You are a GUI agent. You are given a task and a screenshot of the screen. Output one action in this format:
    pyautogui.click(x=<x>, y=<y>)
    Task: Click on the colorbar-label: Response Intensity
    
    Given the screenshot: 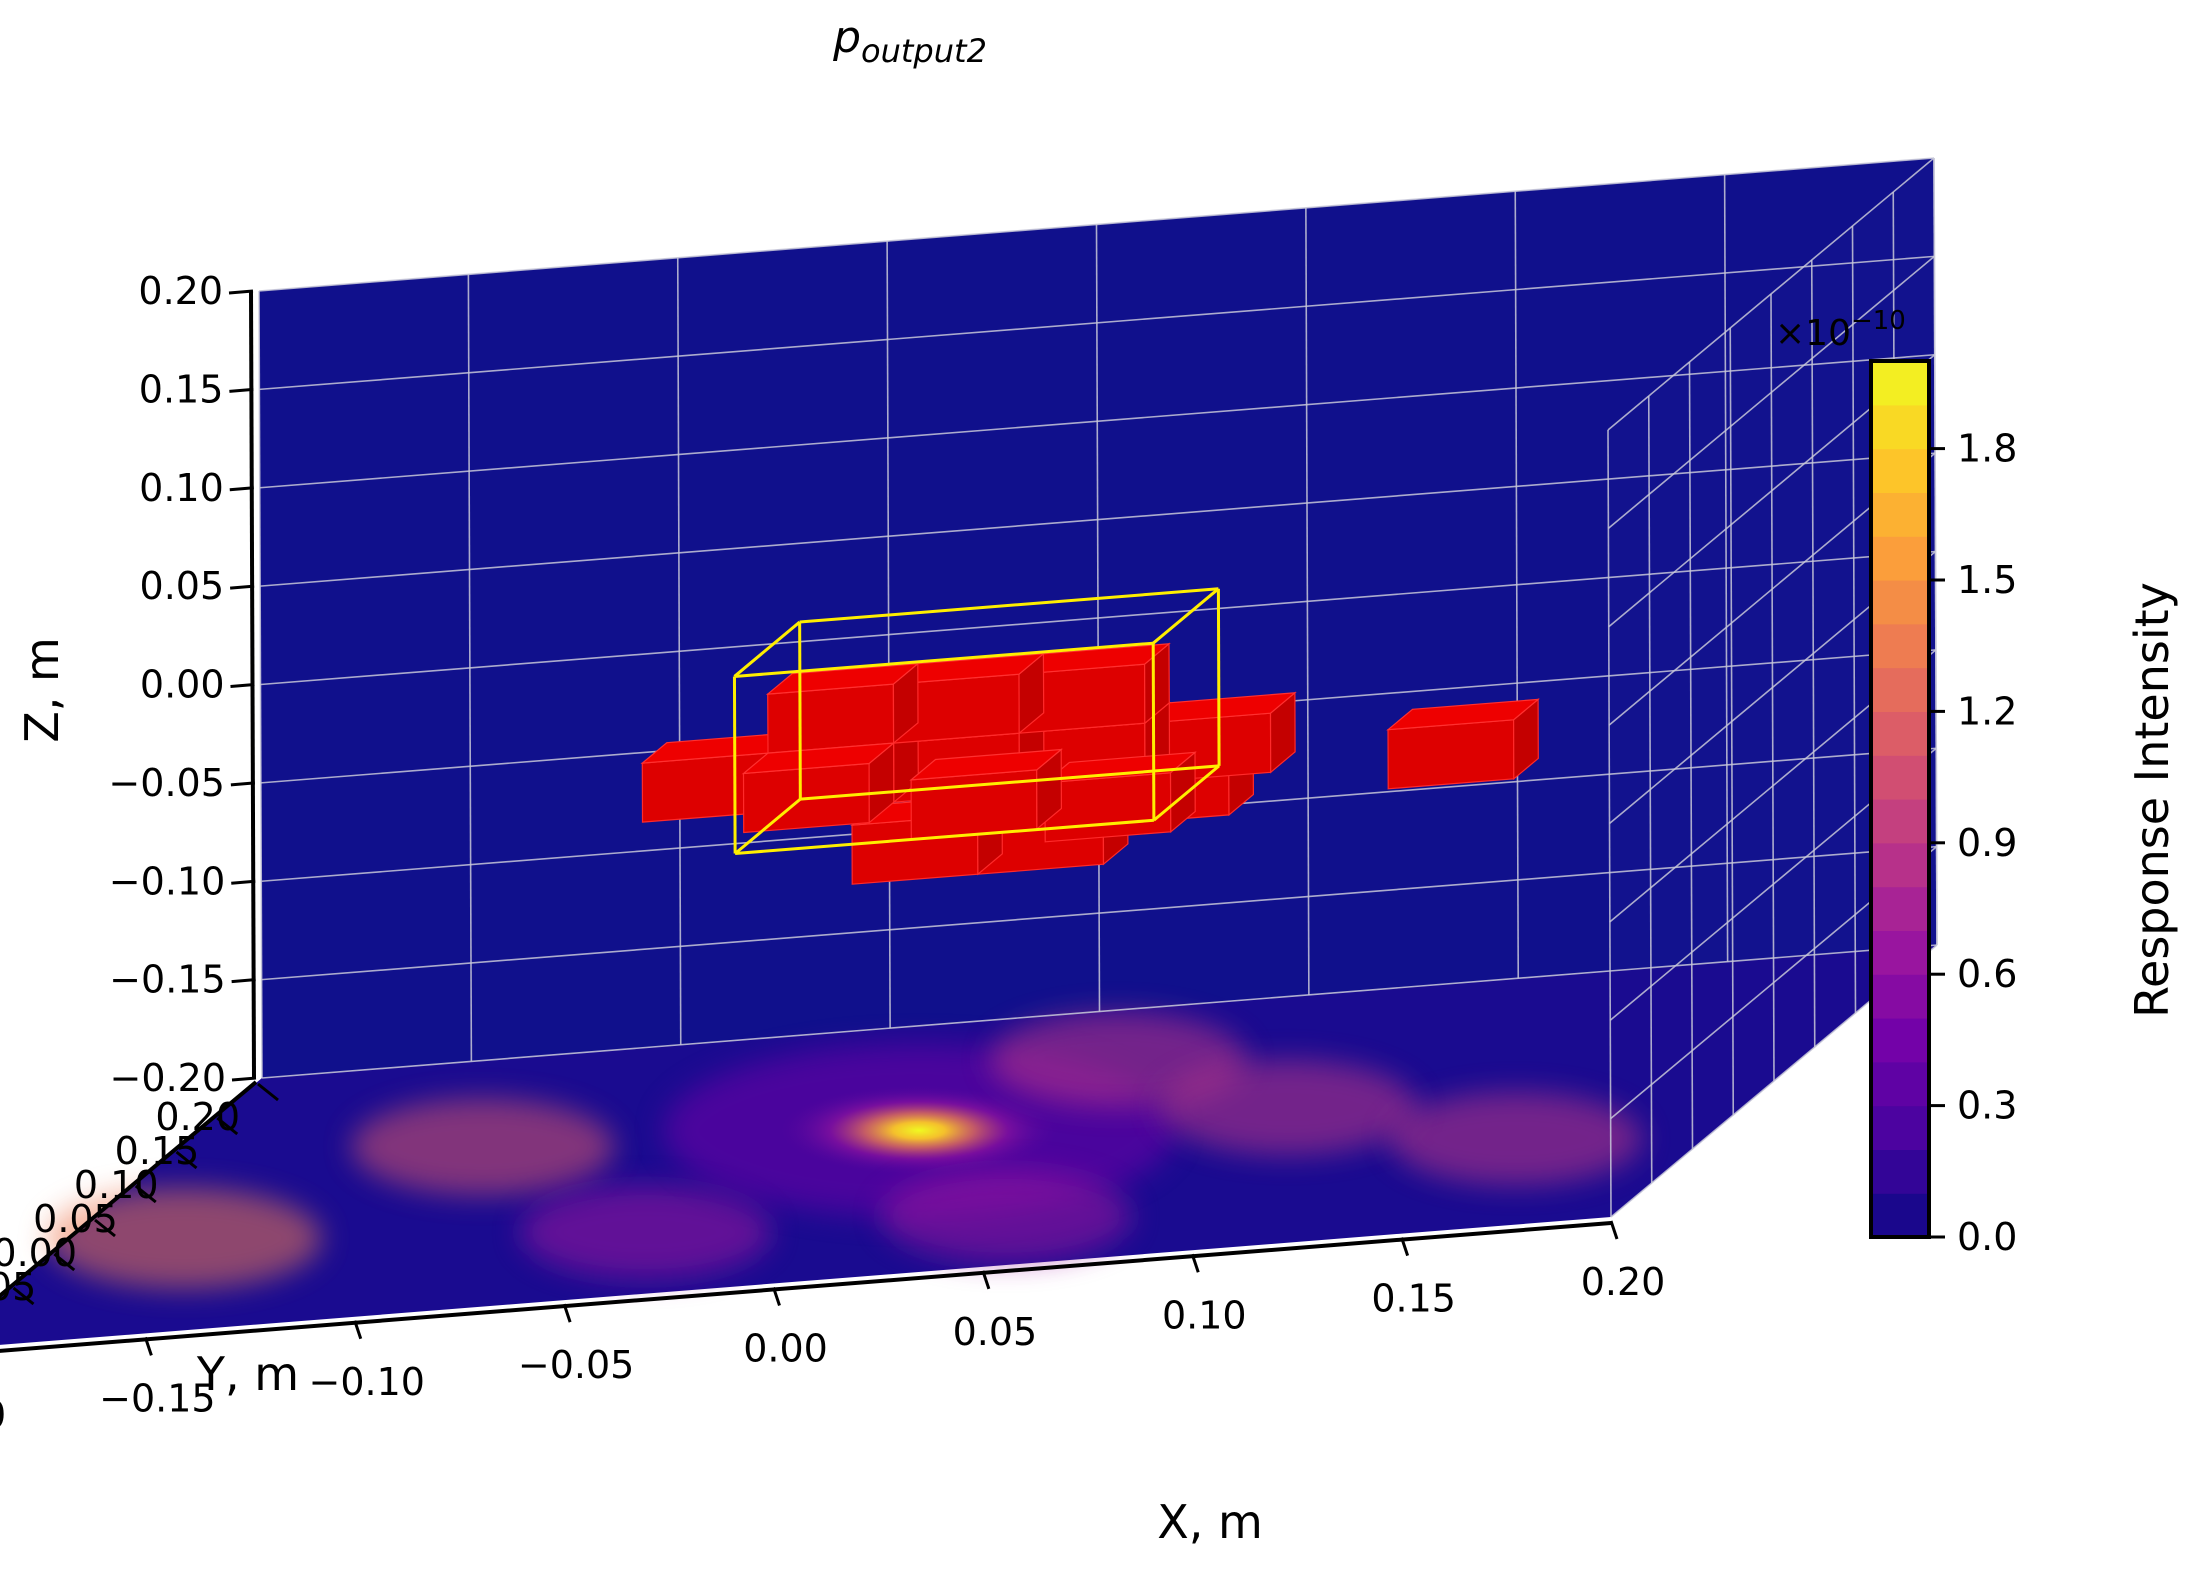 What is the action you would take?
    pyautogui.click(x=2152, y=800)
    